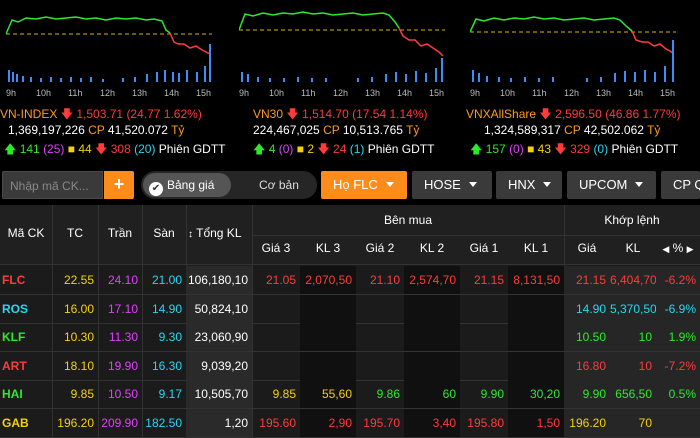  What do you see at coordinates (573, 42) in the screenshot?
I see `intraday-chart-vnxallshare` at bounding box center [573, 42].